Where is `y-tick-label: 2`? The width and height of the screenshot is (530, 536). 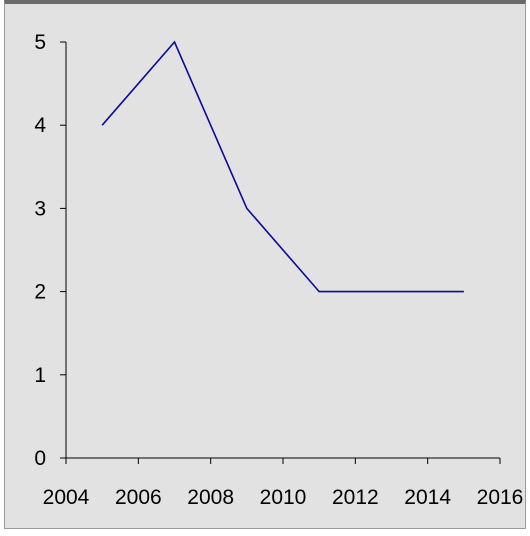
y-tick-label: 2 is located at coordinates (40, 292).